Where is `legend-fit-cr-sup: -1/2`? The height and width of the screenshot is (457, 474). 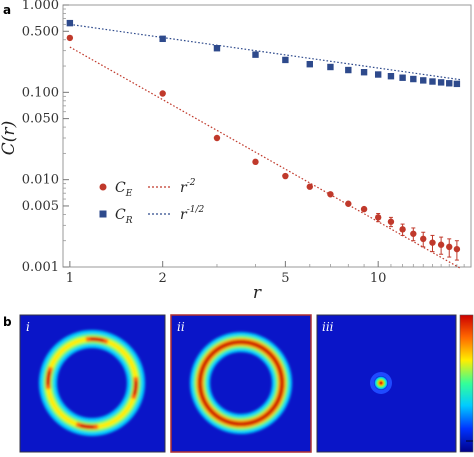 legend-fit-cr-sup: -1/2 is located at coordinates (196, 210).